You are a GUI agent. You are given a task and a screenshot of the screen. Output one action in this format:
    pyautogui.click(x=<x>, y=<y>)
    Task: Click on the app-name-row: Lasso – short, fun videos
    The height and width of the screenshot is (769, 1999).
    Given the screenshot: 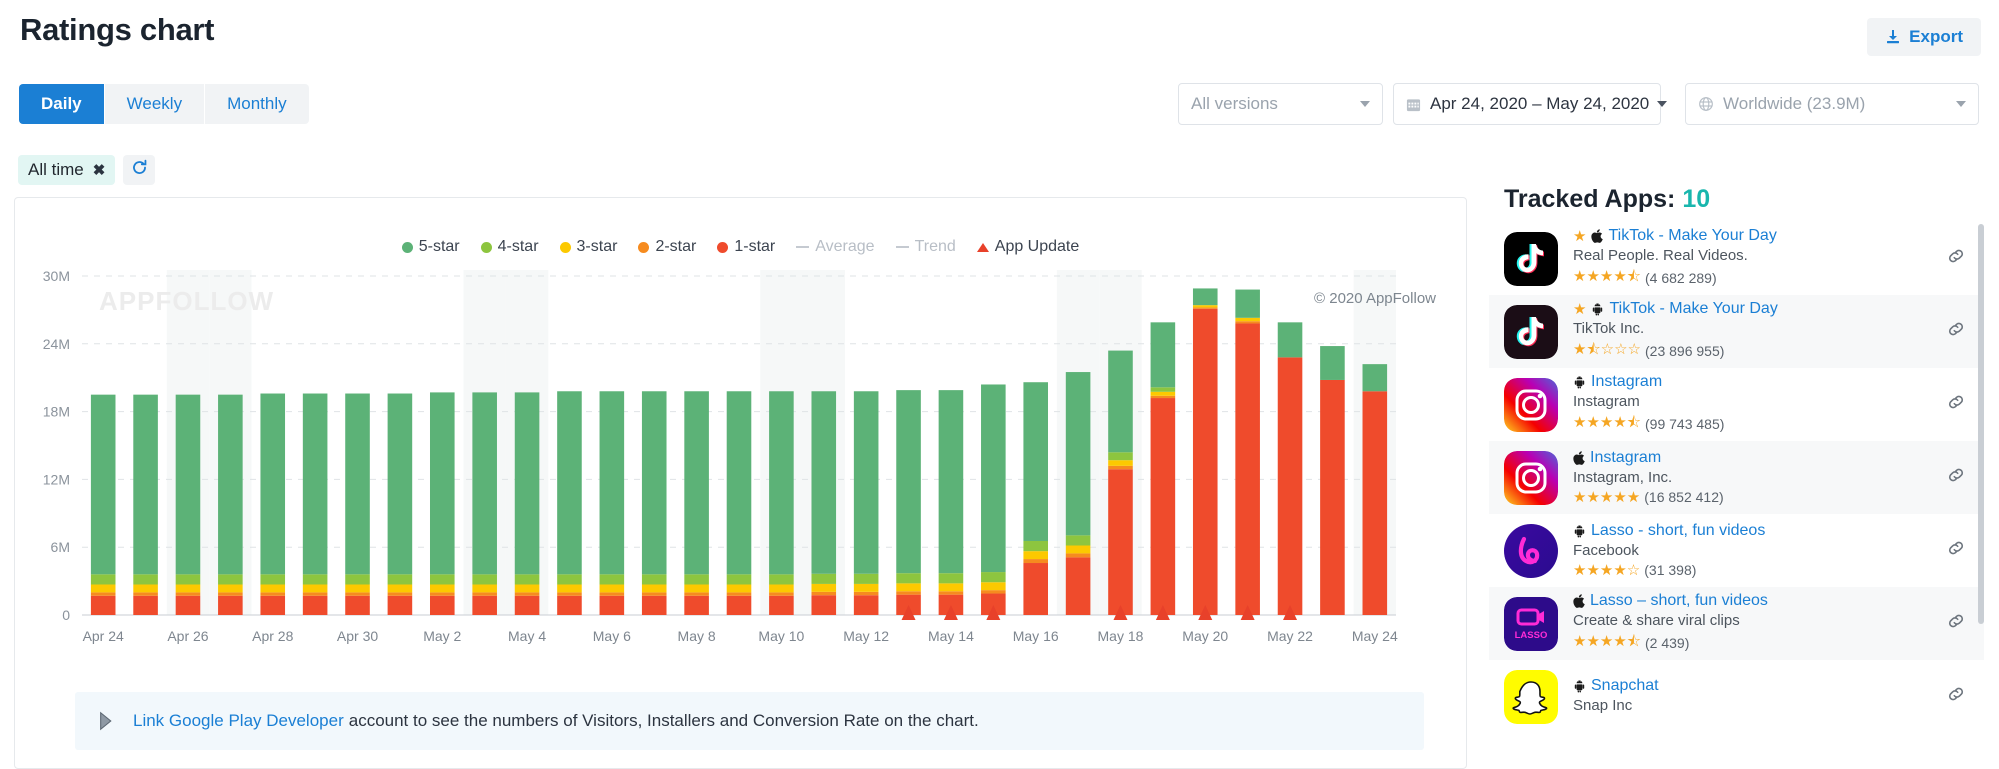 What is the action you would take?
    pyautogui.click(x=1750, y=601)
    